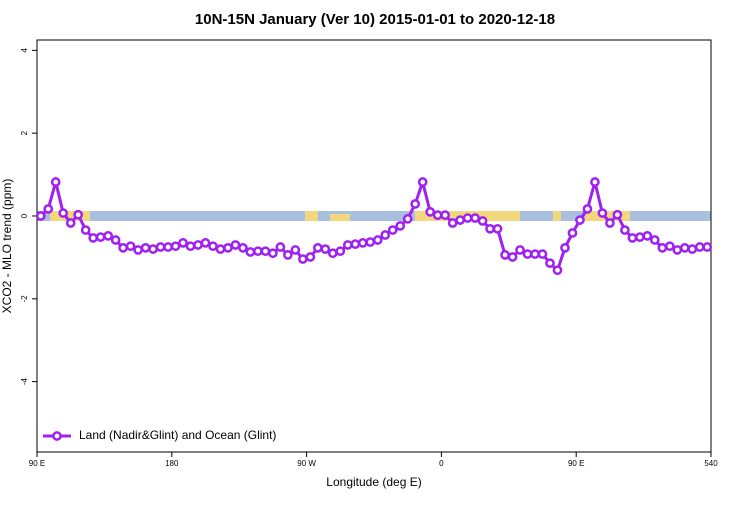 This screenshot has height=505, width=750. What do you see at coordinates (374, 216) in the screenshot?
I see `ocean-band` at bounding box center [374, 216].